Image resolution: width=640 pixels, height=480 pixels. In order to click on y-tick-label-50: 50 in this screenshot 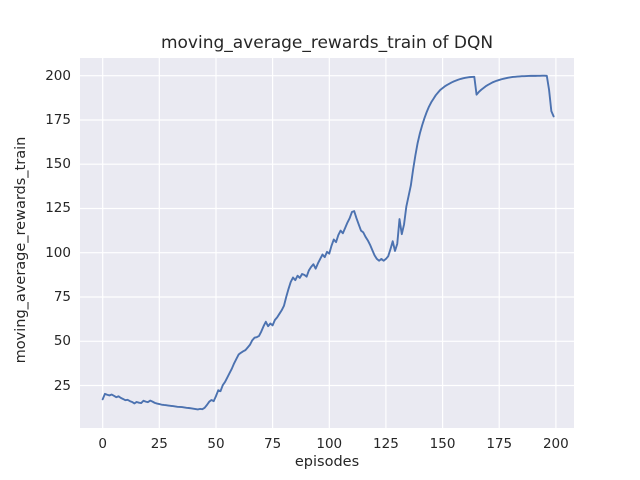, I will do `click(62, 341)`.